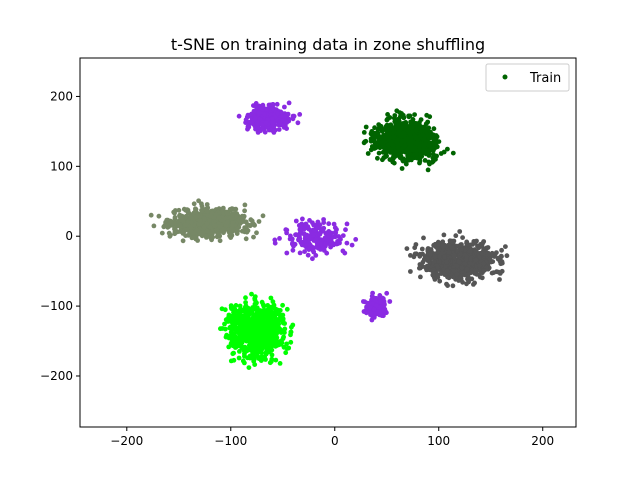 This screenshot has height=480, width=640. I want to click on legend-box, so click(527, 77).